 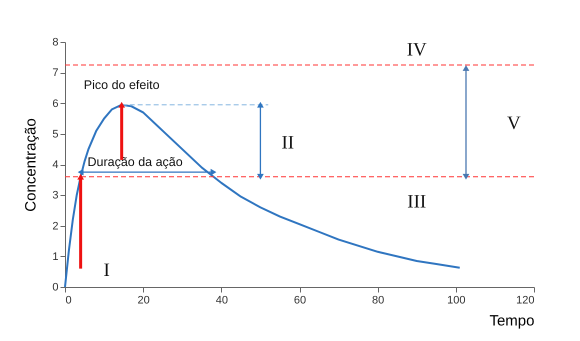 What do you see at coordinates (122, 85) in the screenshot?
I see `annotation: Pico do efeito` at bounding box center [122, 85].